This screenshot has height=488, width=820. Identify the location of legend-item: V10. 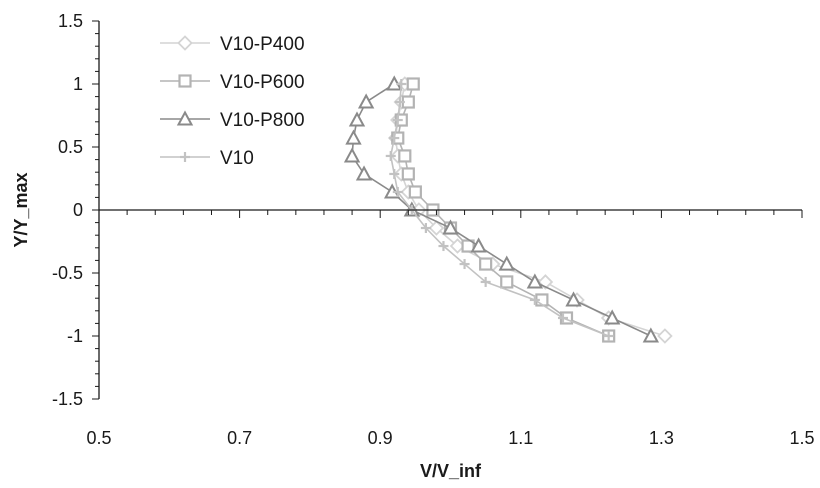
(207, 158).